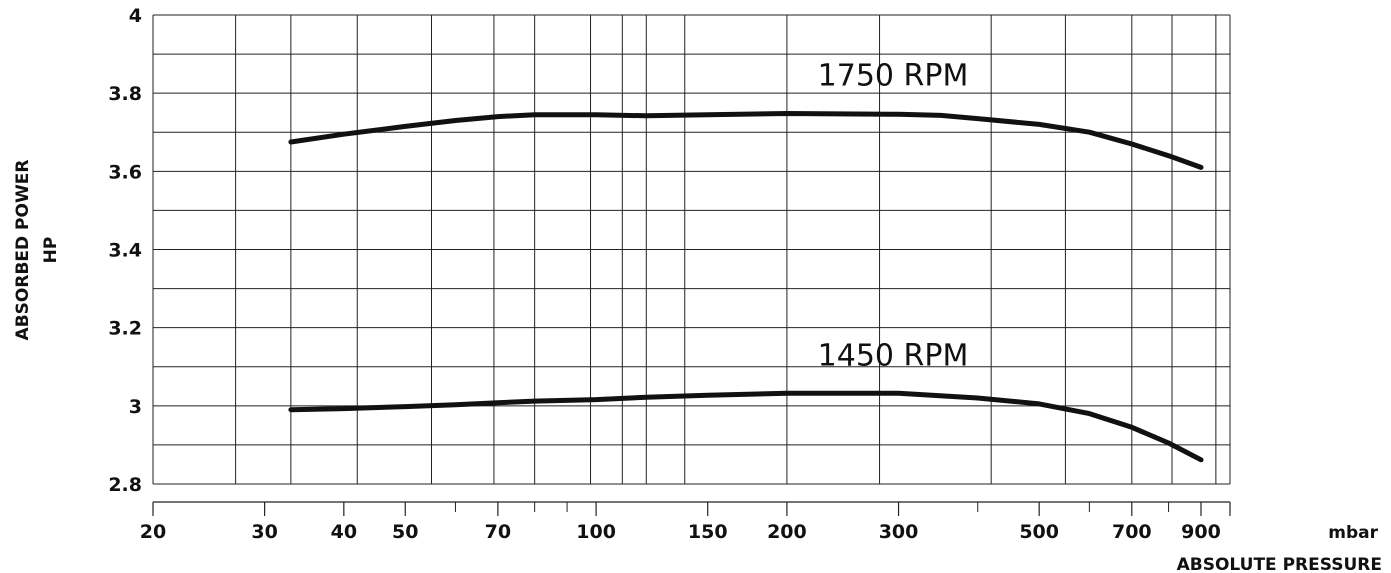 This screenshot has width=1391, height=573. Describe the element at coordinates (135, 16) in the screenshot. I see `y-tick-label: 4` at that location.